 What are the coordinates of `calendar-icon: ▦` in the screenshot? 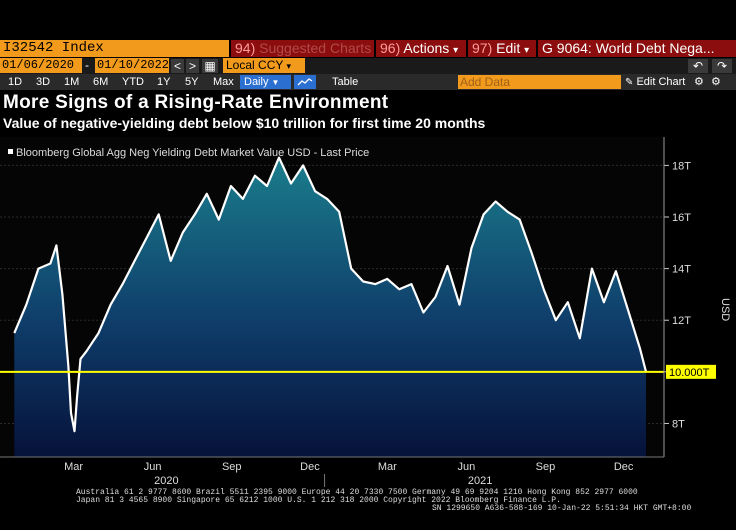 It's located at (210, 66).